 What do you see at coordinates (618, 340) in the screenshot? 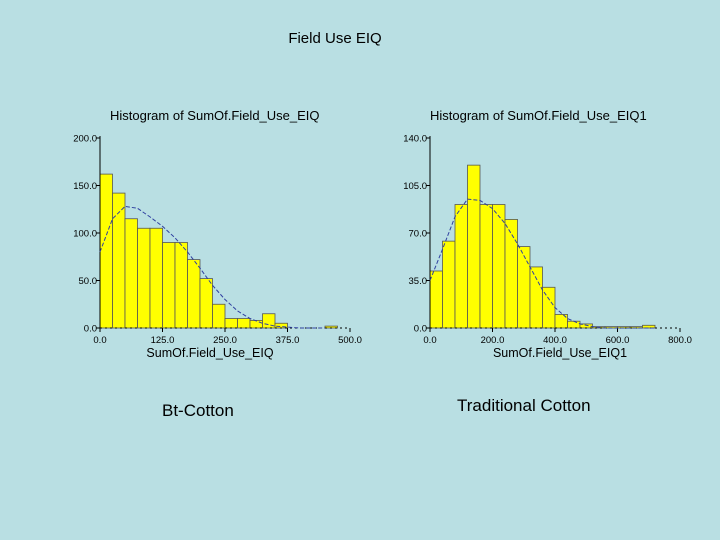
I see `x-tick-label: 600.0` at bounding box center [618, 340].